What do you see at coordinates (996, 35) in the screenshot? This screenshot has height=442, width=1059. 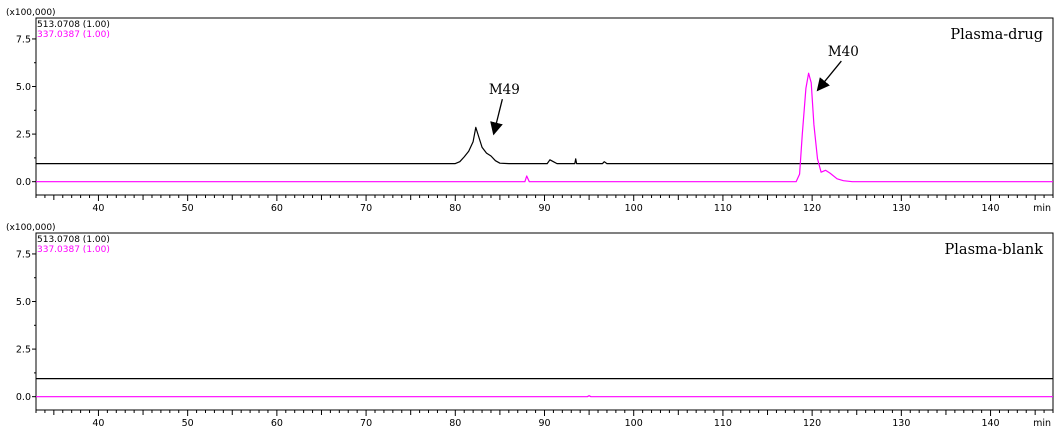 I see `panel-label: Plasma-drug` at bounding box center [996, 35].